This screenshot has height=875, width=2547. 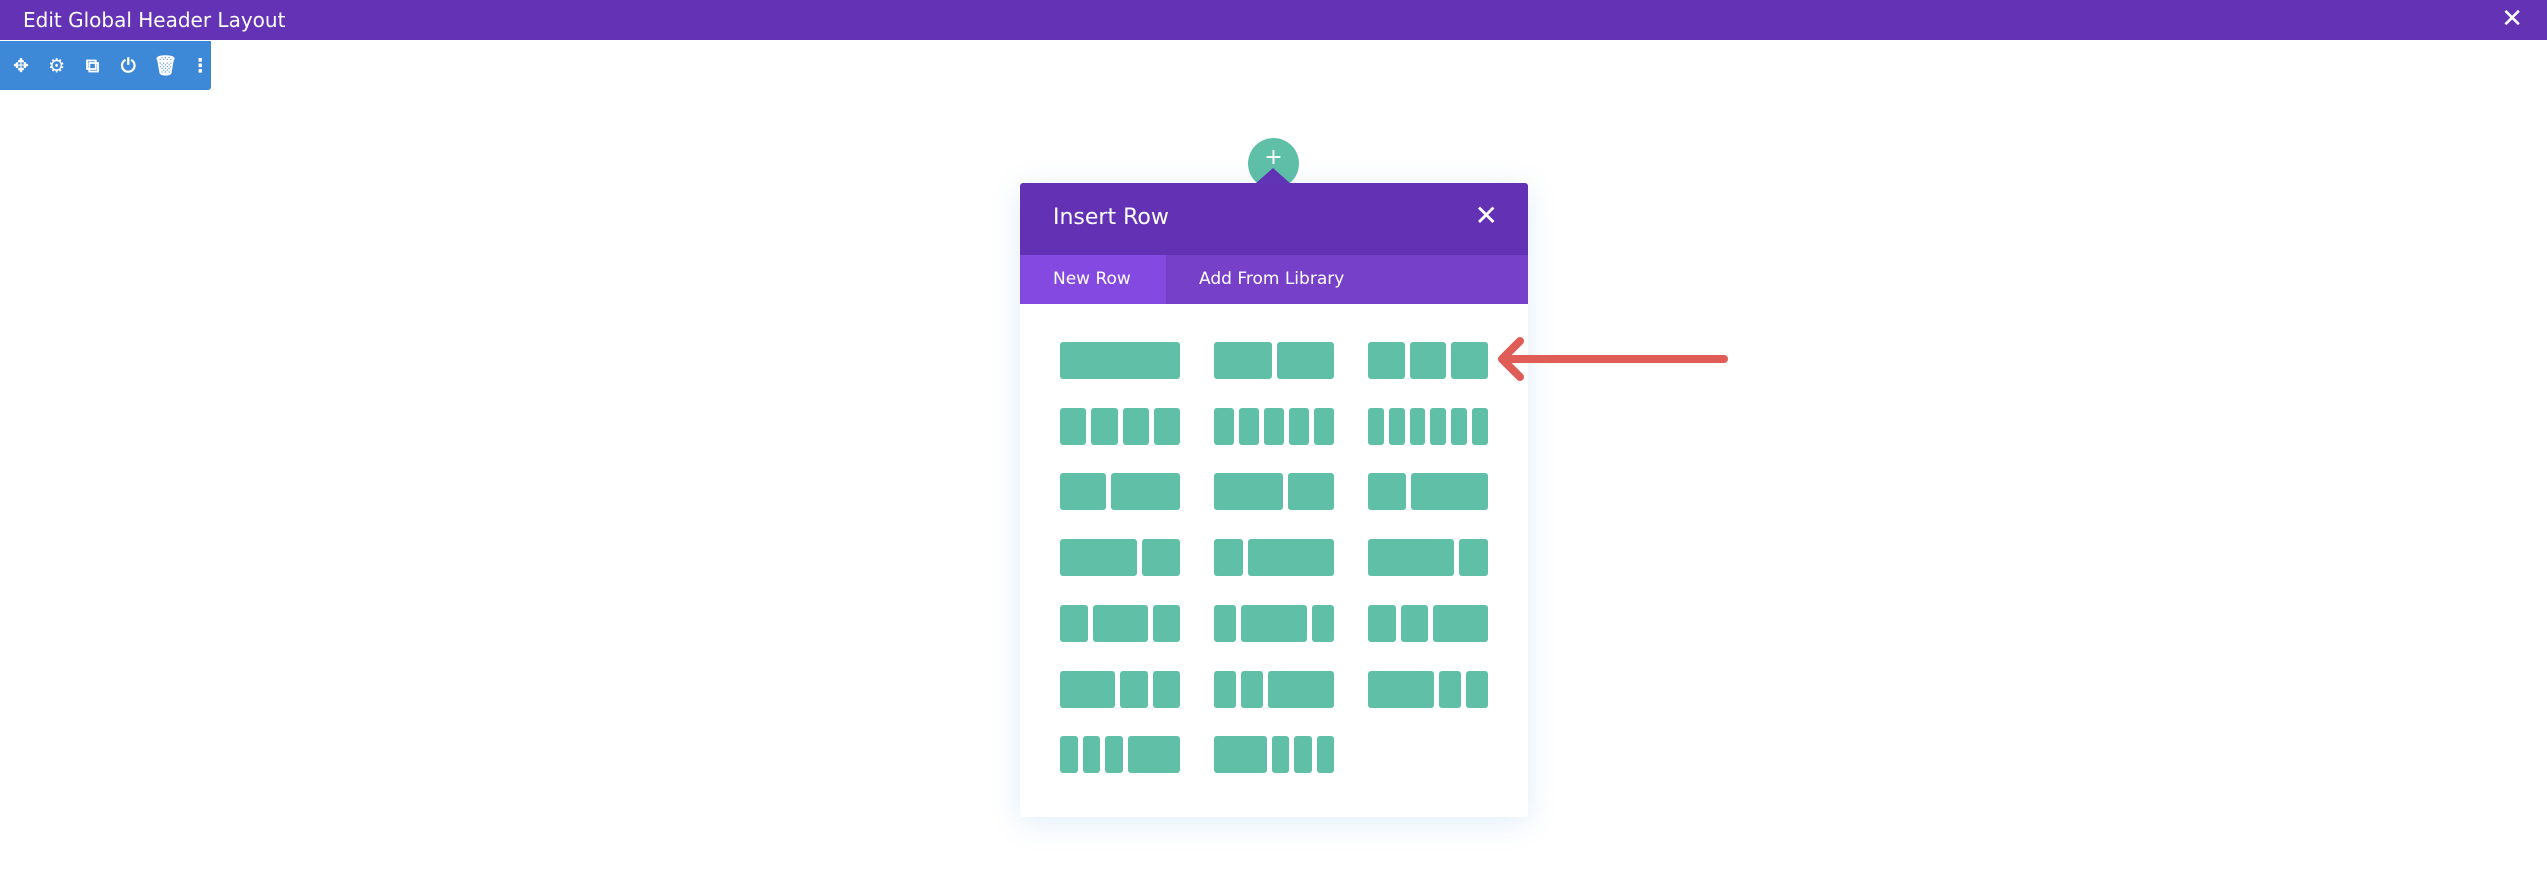 I want to click on panel-tabs: New Row Add From Library, so click(x=1274, y=279).